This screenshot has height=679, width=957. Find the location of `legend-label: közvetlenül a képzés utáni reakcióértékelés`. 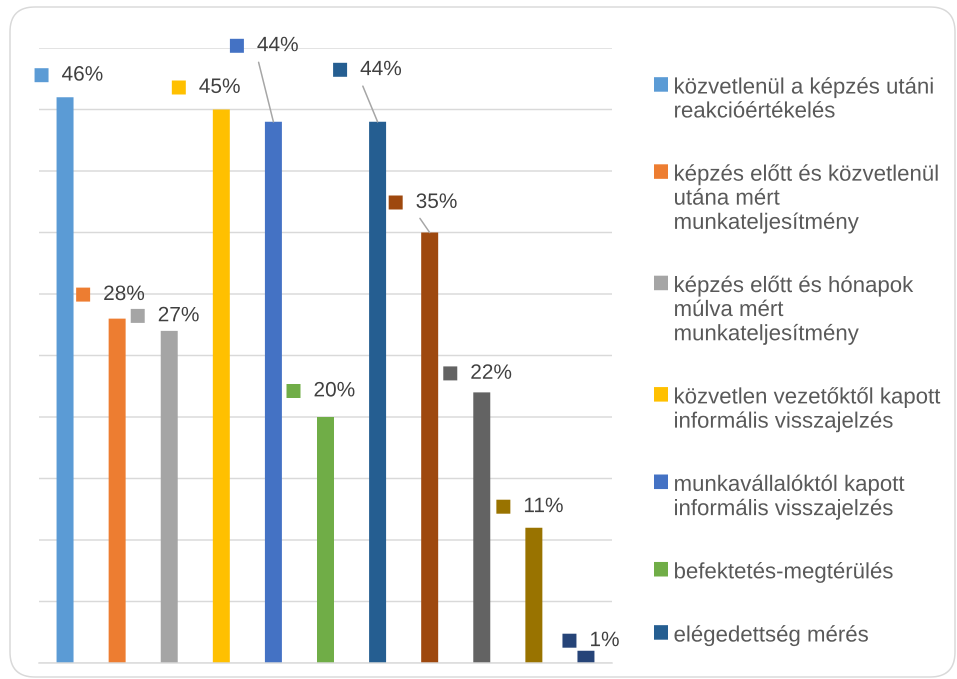

legend-label: közvetlenül a képzés utáni reakcióértékelés is located at coordinates (804, 97).